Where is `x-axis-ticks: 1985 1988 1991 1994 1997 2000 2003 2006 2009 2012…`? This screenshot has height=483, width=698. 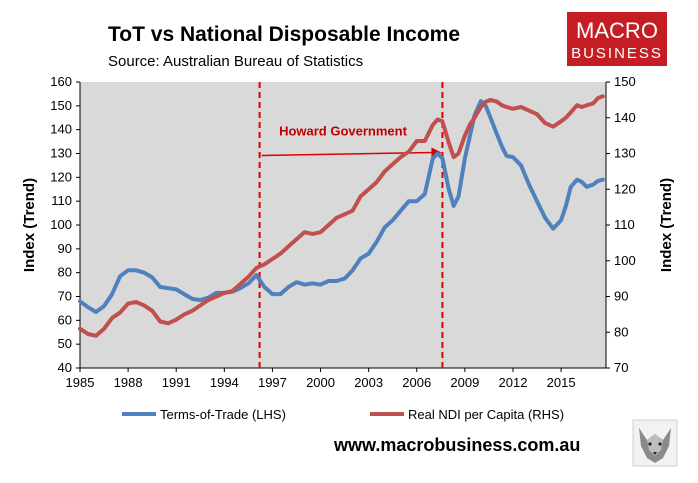 x-axis-ticks: 1985 1988 1991 1994 1997 2000 2003 2006 2009 2012… is located at coordinates (321, 379).